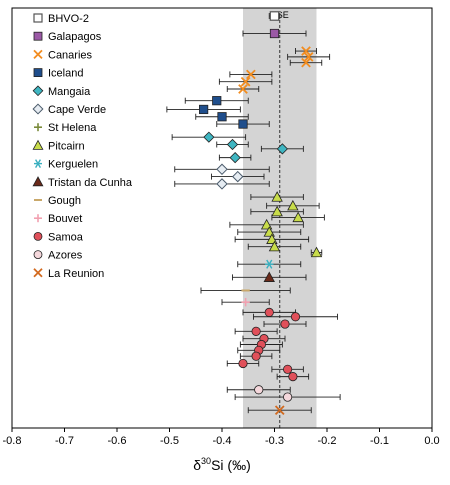 The width and height of the screenshot is (450, 485). I want to click on legend-label: Gough, so click(64, 201).